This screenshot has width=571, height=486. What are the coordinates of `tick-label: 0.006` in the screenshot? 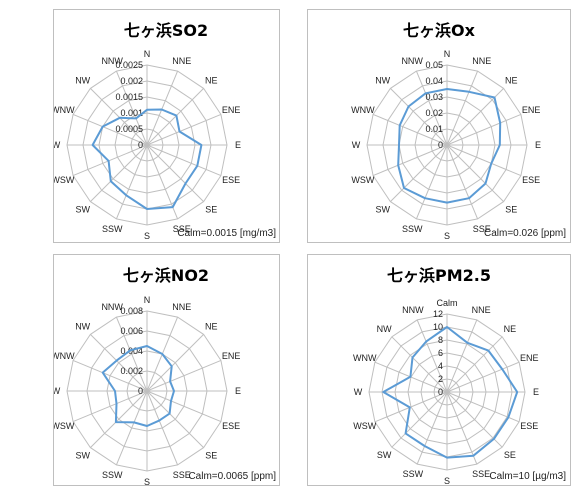 It's located at (131, 331).